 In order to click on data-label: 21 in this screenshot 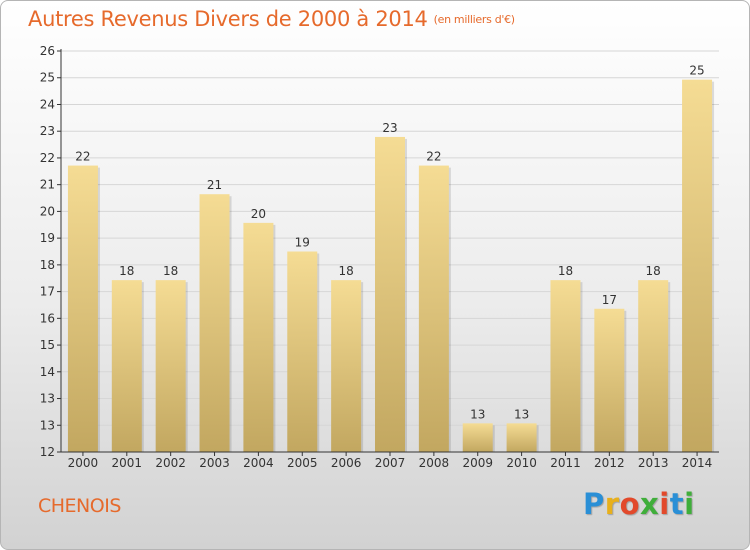, I will do `click(214, 185)`.